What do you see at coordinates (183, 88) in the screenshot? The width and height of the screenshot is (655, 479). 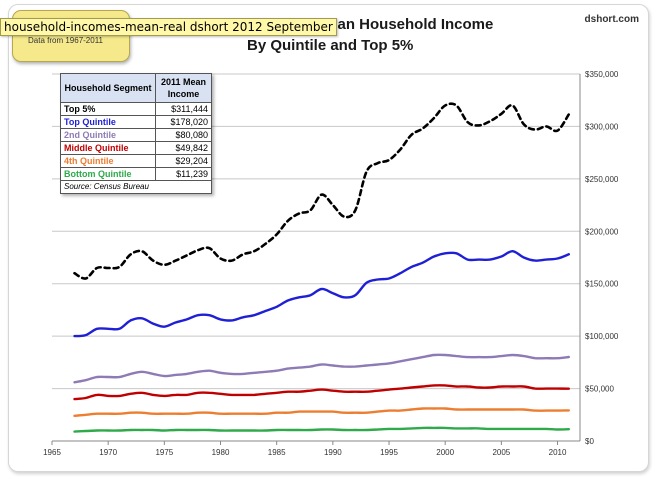 I see `header-value: 2011 Mean Income` at bounding box center [183, 88].